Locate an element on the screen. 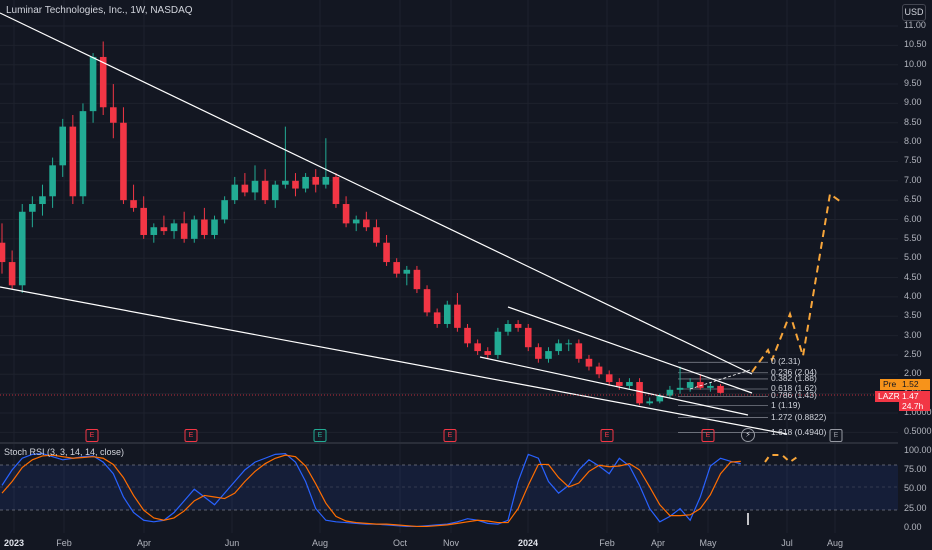 The image size is (932, 550). price-tick-label: 6.50 is located at coordinates (913, 199).